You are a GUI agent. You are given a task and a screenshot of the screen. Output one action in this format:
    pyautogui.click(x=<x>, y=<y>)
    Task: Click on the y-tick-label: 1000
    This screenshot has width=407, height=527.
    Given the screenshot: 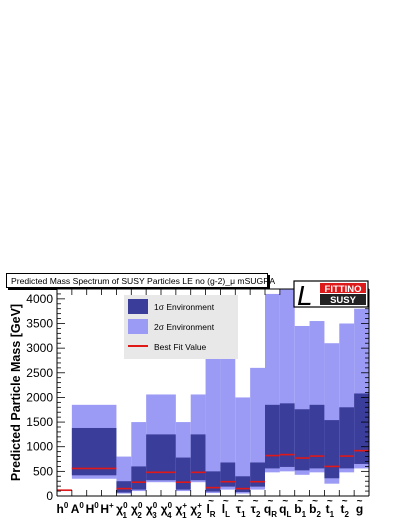 What is the action you would take?
    pyautogui.click(x=39, y=447)
    